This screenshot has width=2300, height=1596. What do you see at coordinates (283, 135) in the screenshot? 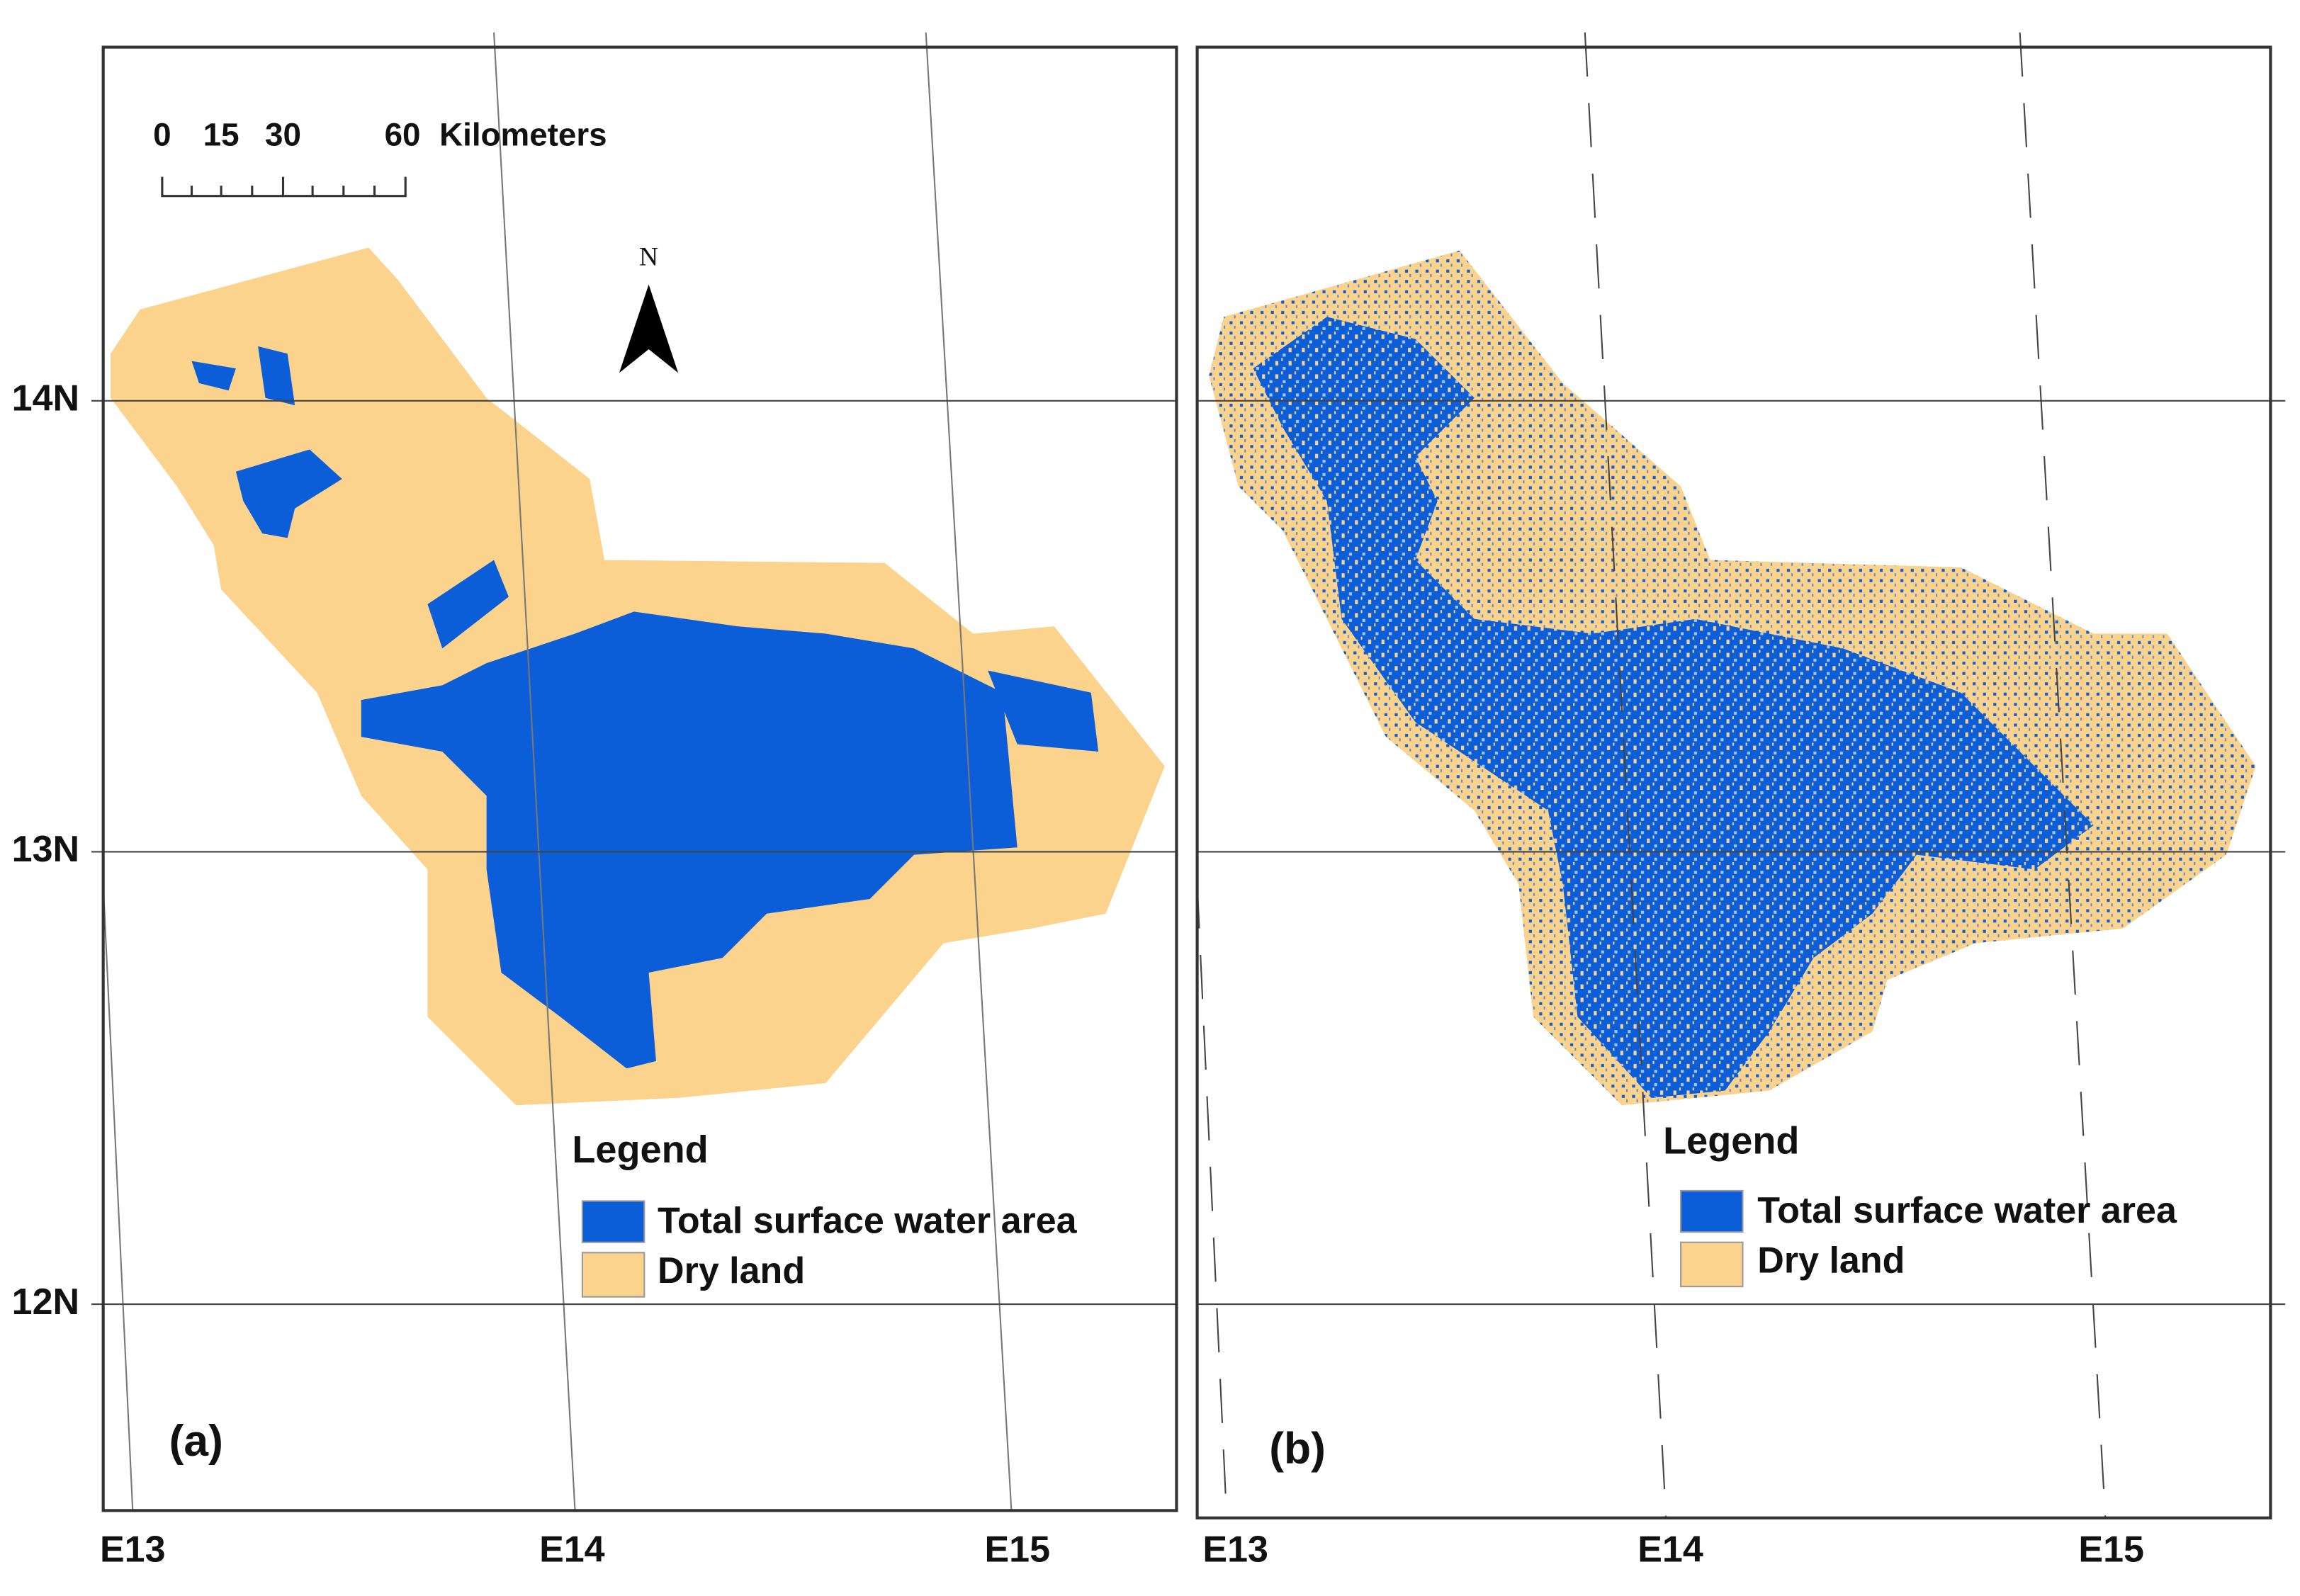
I see `scale-label: 30` at bounding box center [283, 135].